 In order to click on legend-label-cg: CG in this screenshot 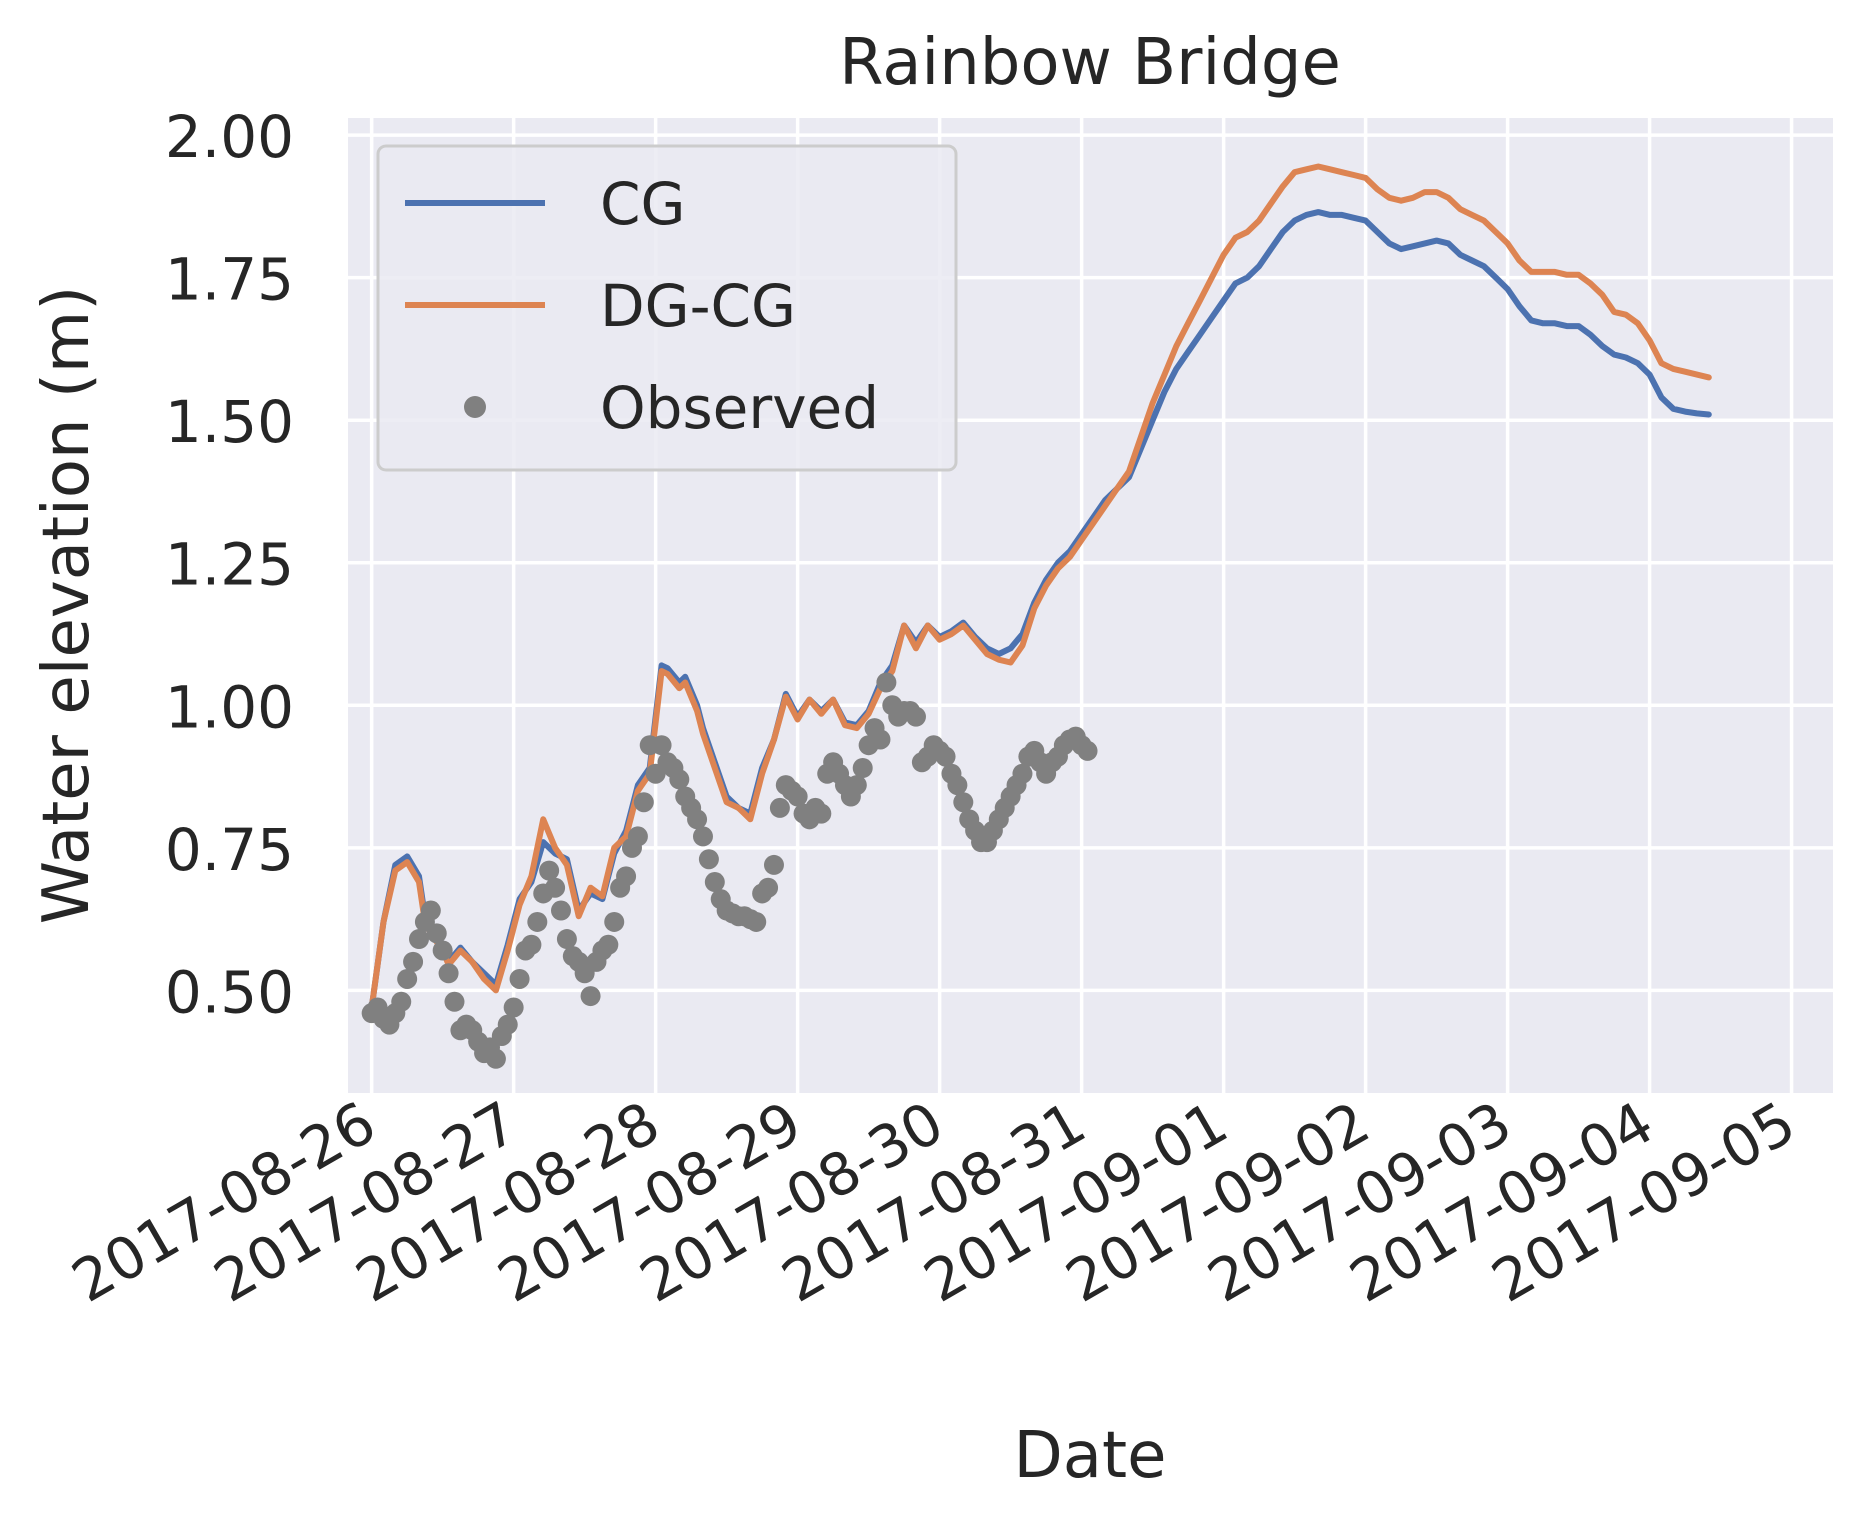, I will do `click(642, 204)`.